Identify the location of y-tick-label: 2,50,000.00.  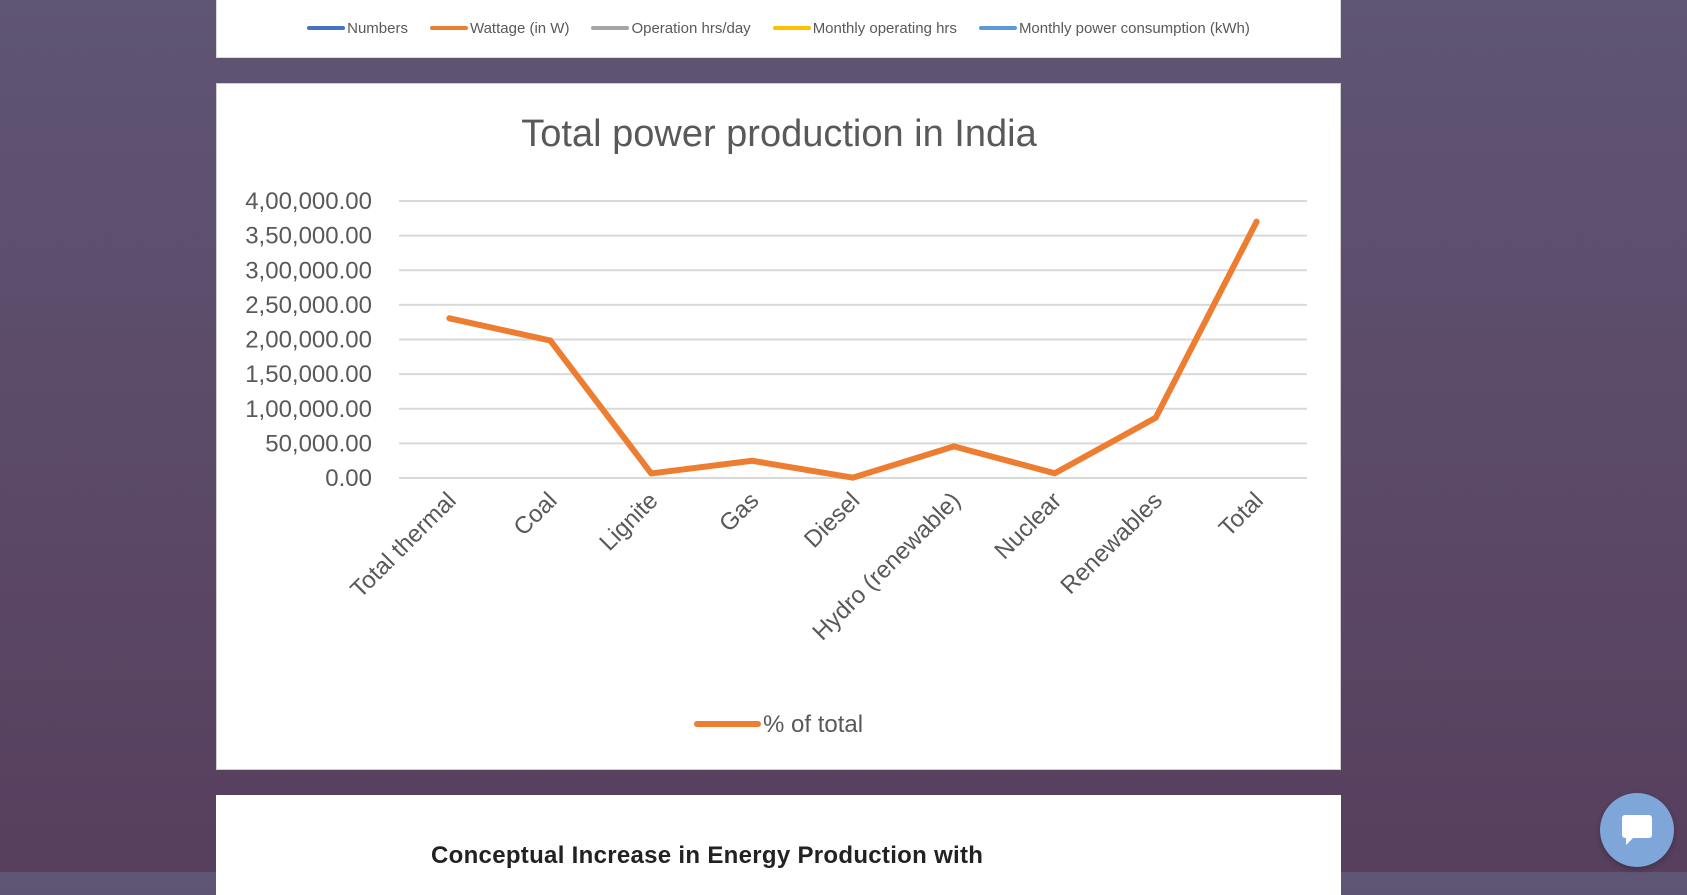
(308, 305).